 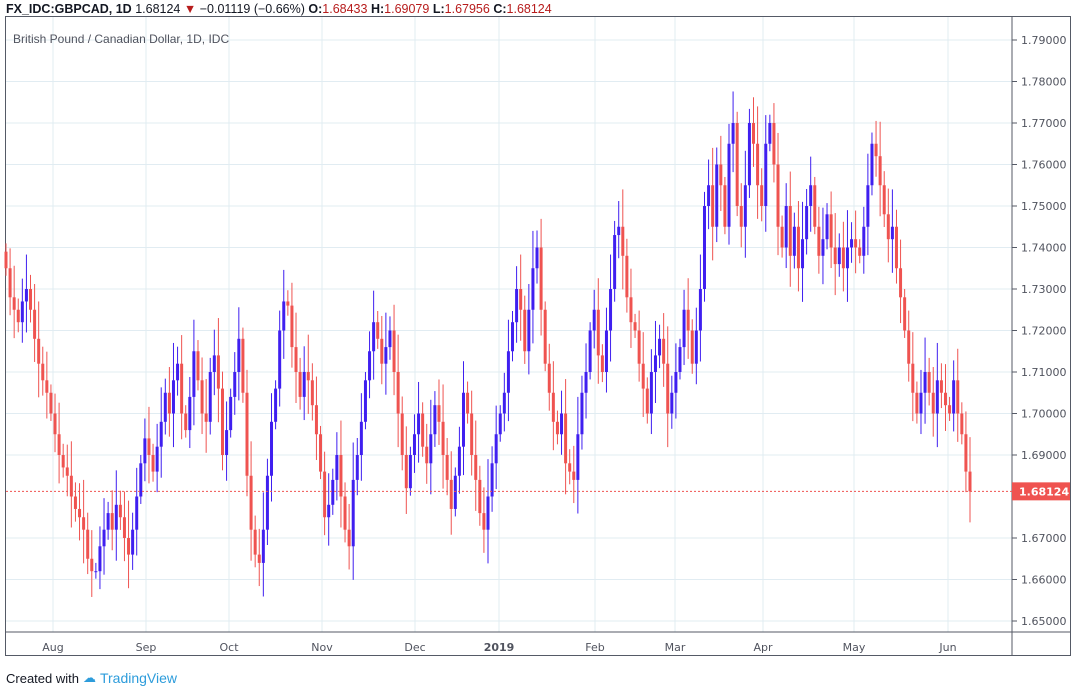 I want to click on x-tick-label: Apr, so click(x=763, y=647).